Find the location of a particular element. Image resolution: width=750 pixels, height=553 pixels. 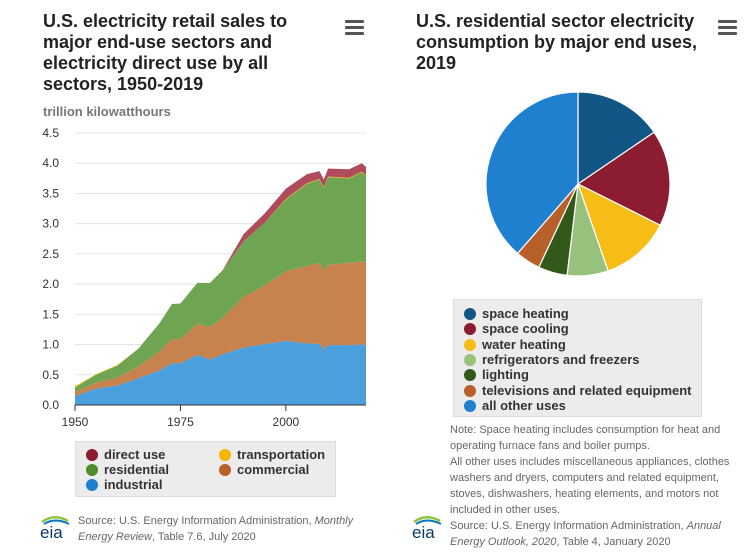

legend-item-transportation: transportation is located at coordinates (272, 454).